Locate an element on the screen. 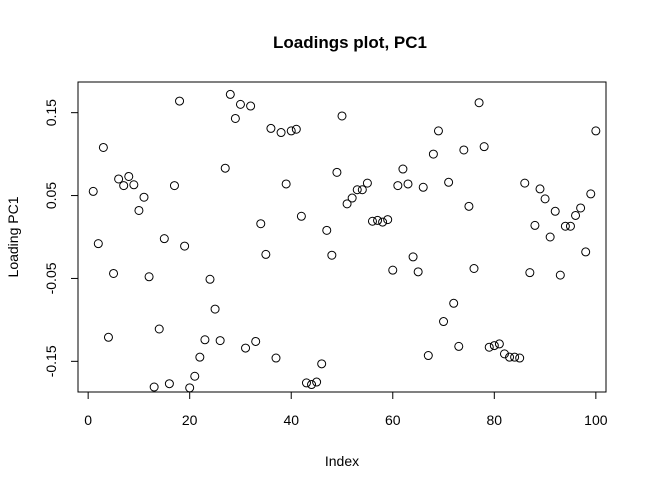 The width and height of the screenshot is (645, 489). x-tick-label: 80 is located at coordinates (495, 420).